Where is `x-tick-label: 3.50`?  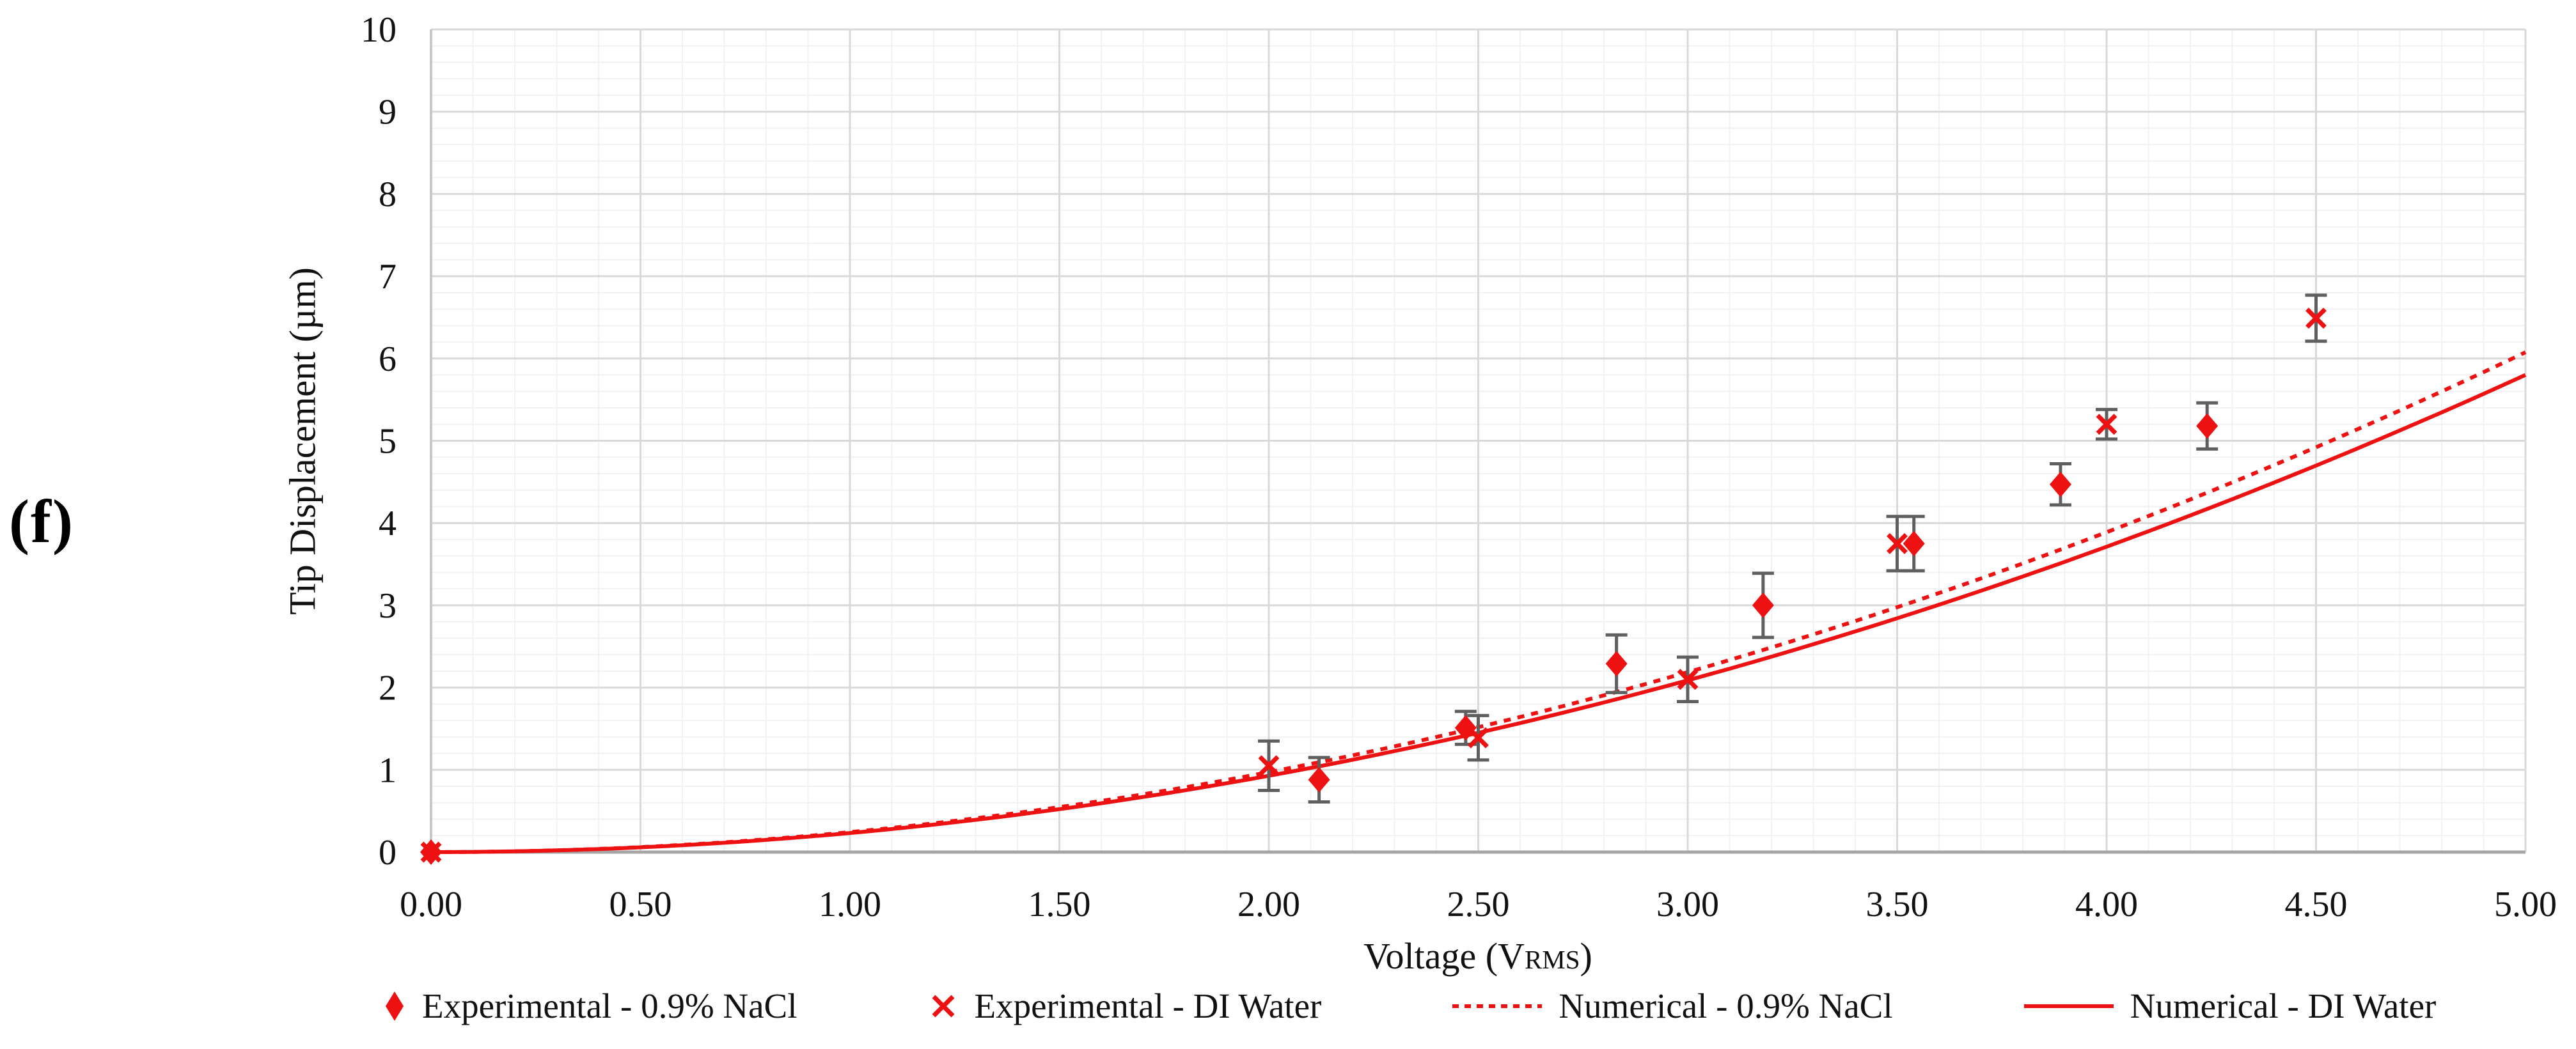 x-tick-label: 3.50 is located at coordinates (1897, 904).